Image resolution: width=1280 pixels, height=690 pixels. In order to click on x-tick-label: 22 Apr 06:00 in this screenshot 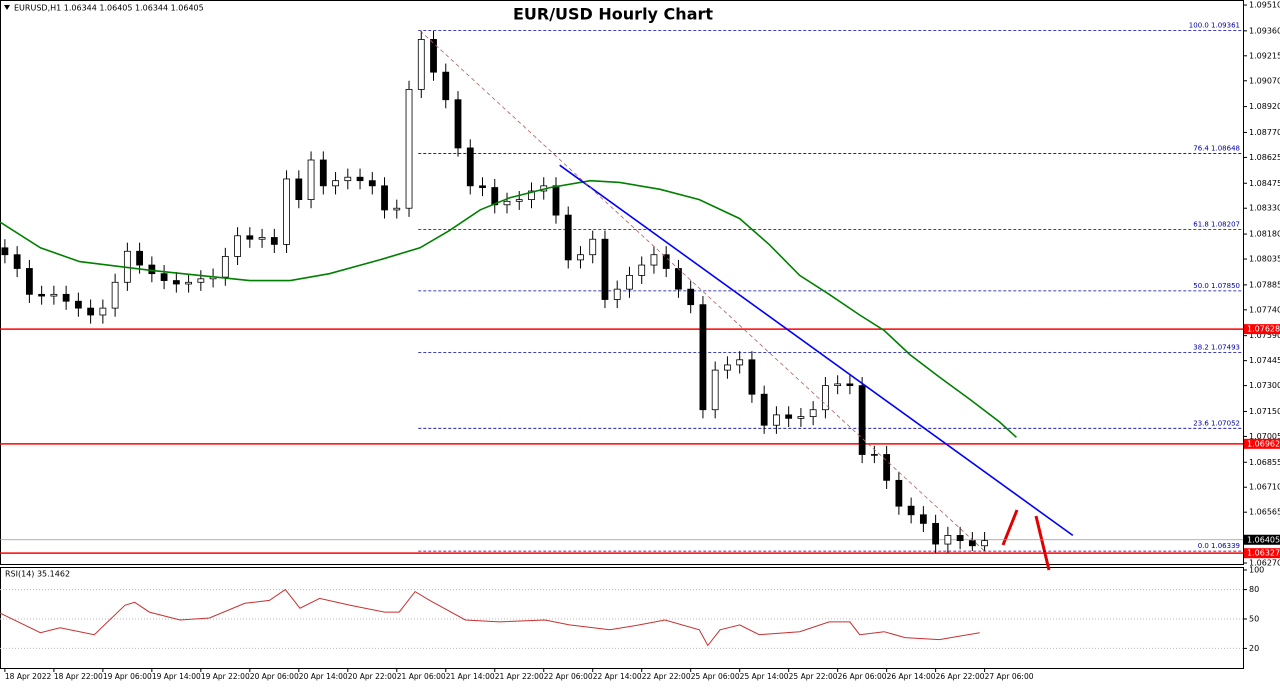, I will do `click(568, 676)`.